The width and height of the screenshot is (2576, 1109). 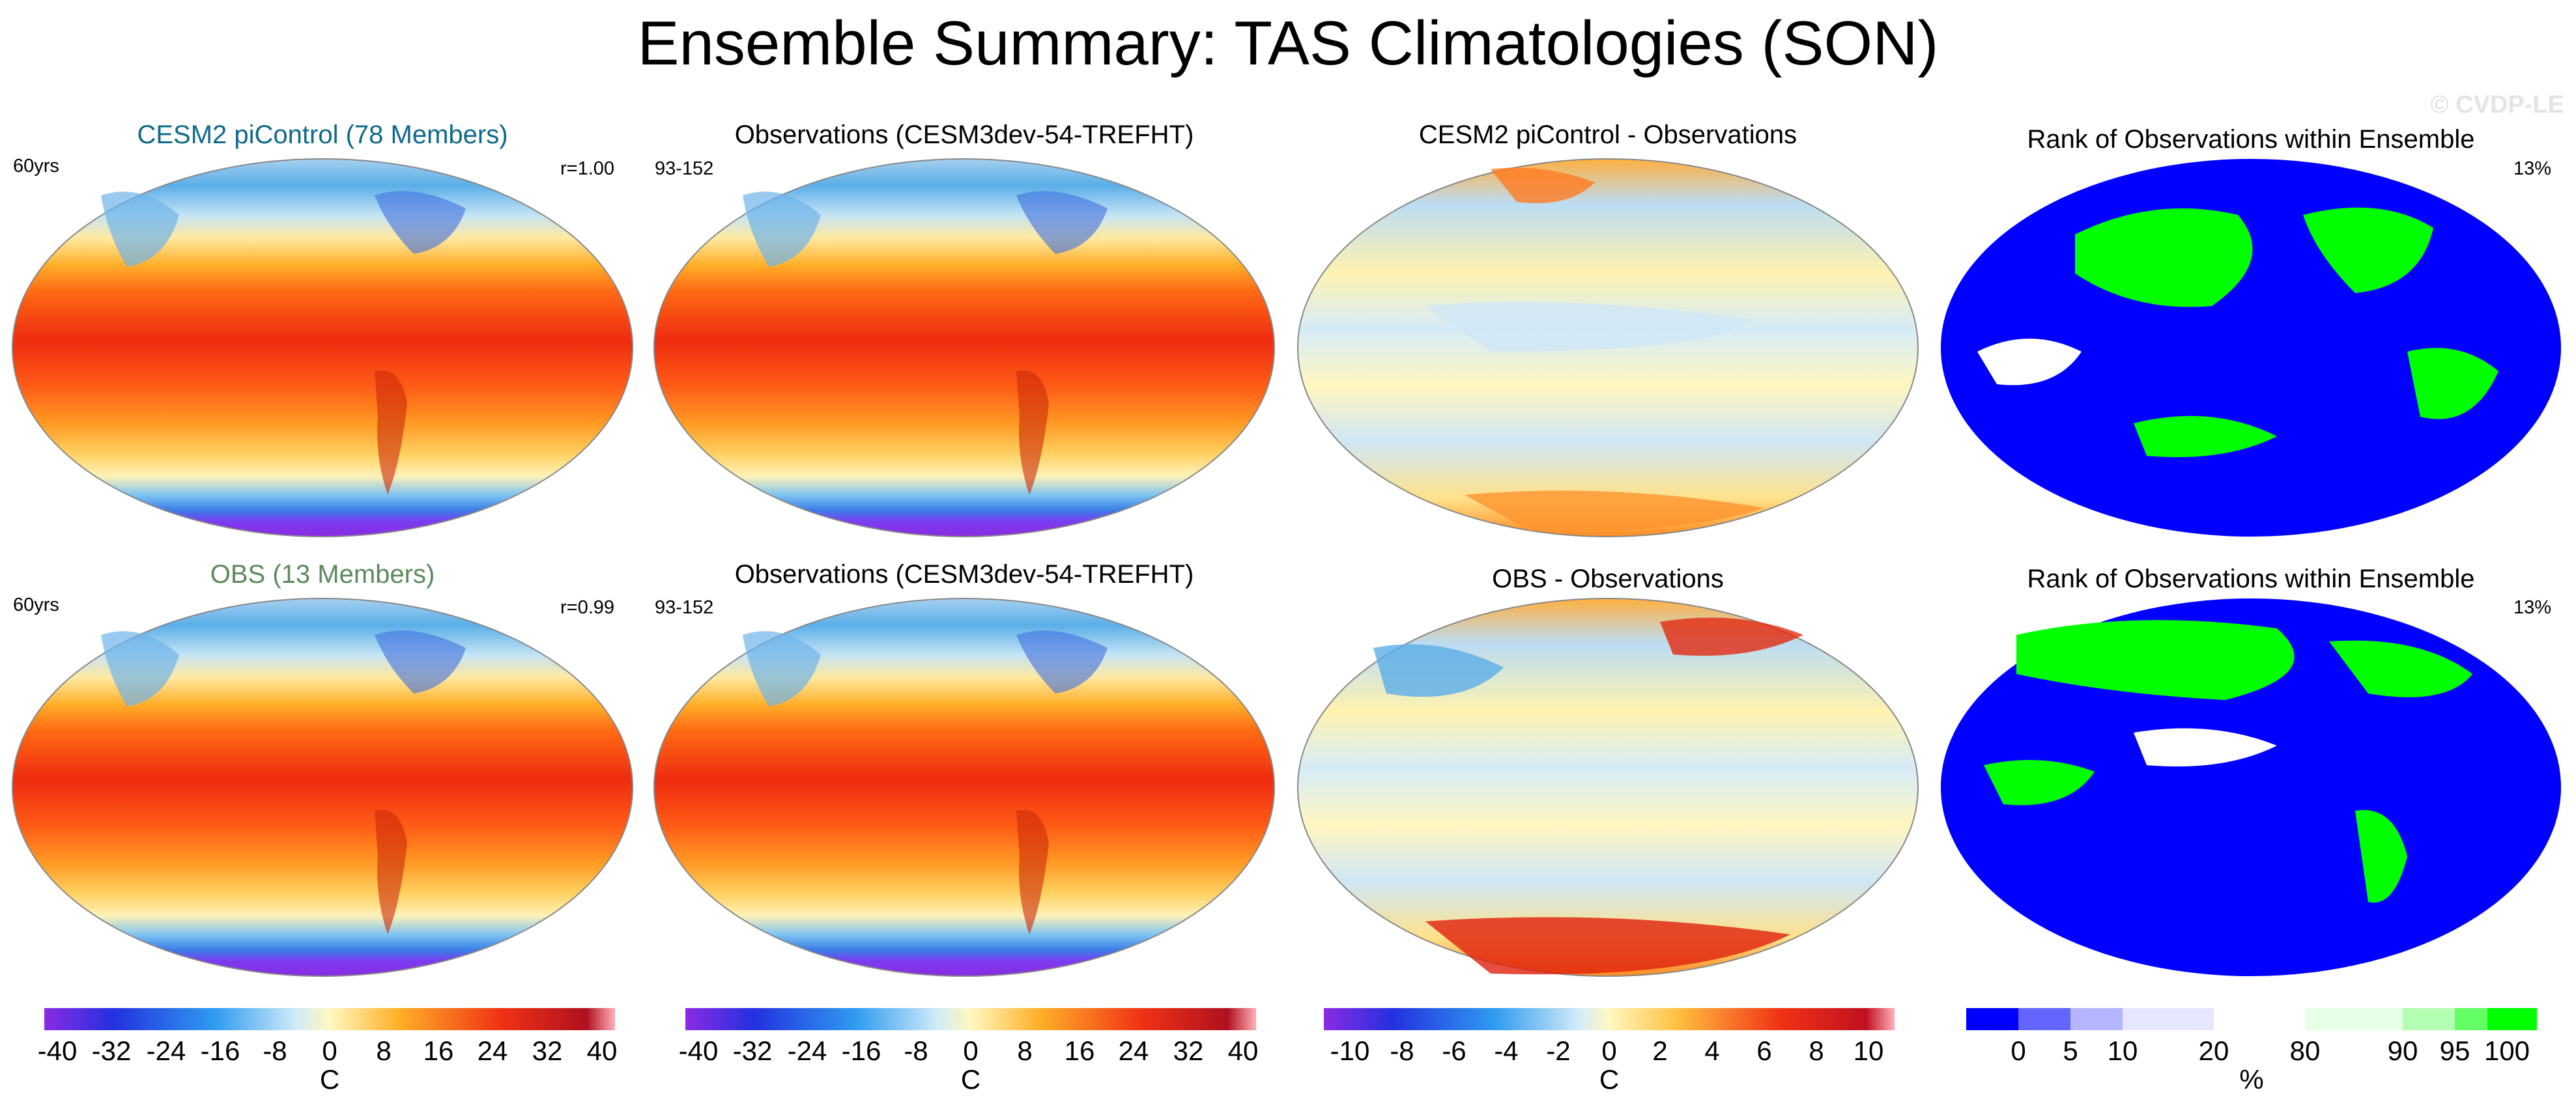 I want to click on colorbar-tick-labels-3: -10 -8 -6 -4 -2 0 2 4 6 8 10, so click(x=1609, y=1051).